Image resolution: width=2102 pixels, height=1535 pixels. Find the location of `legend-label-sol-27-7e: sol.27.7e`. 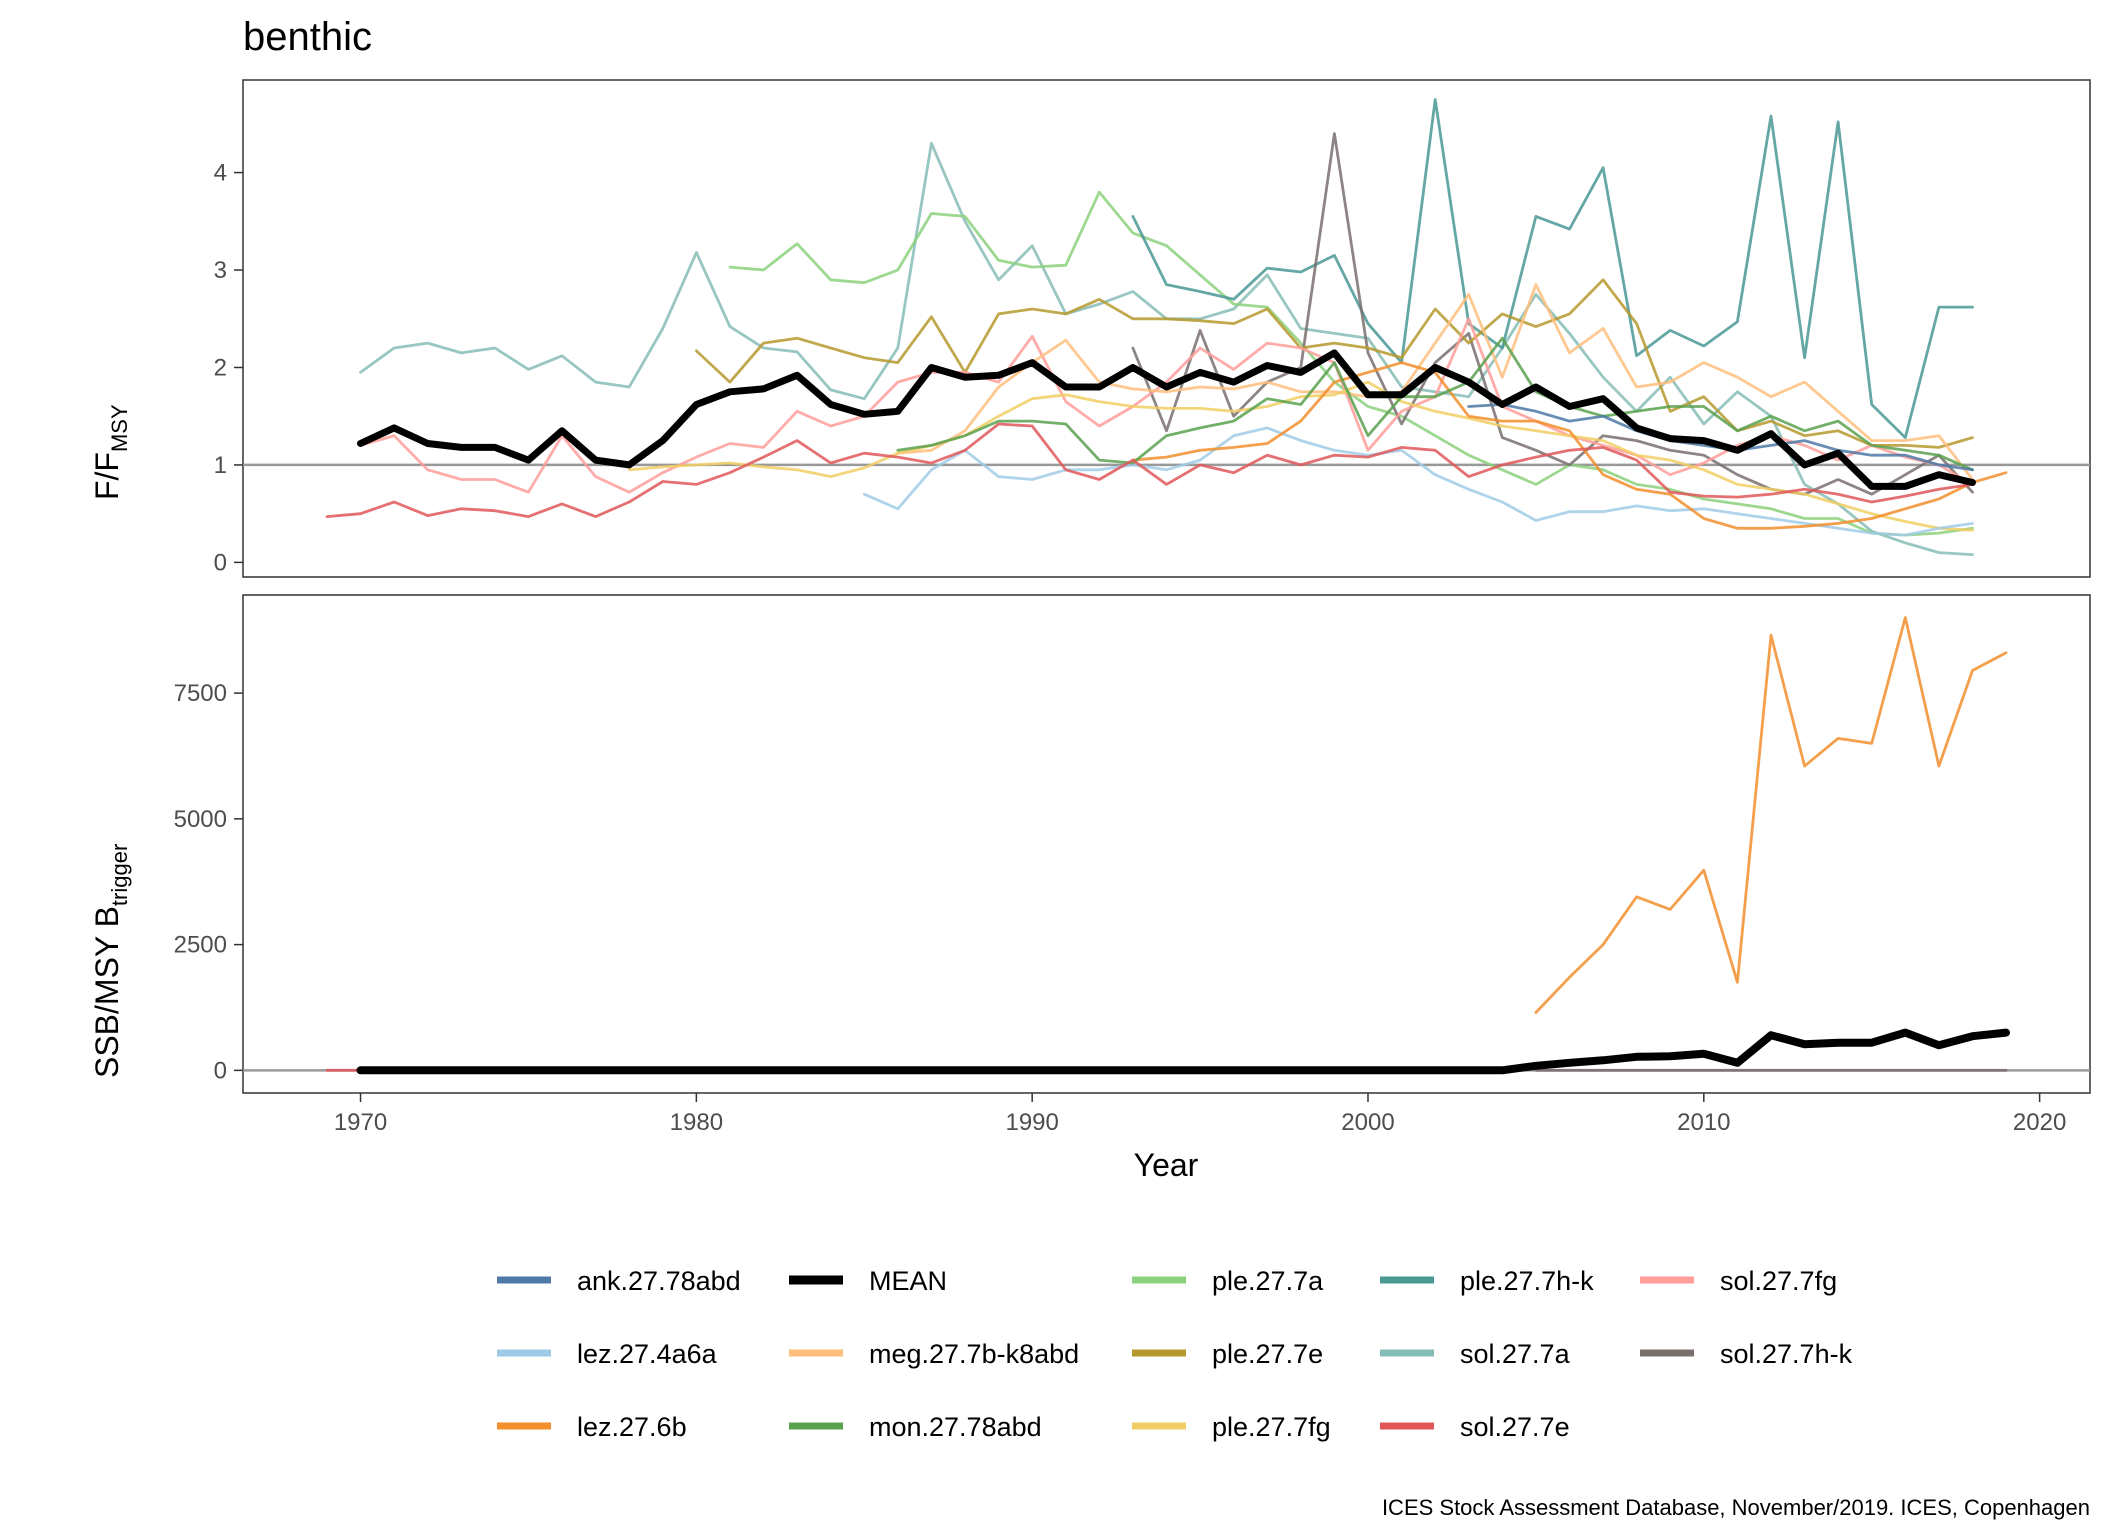

legend-label-sol-27-7e: sol.27.7e is located at coordinates (1515, 1427).